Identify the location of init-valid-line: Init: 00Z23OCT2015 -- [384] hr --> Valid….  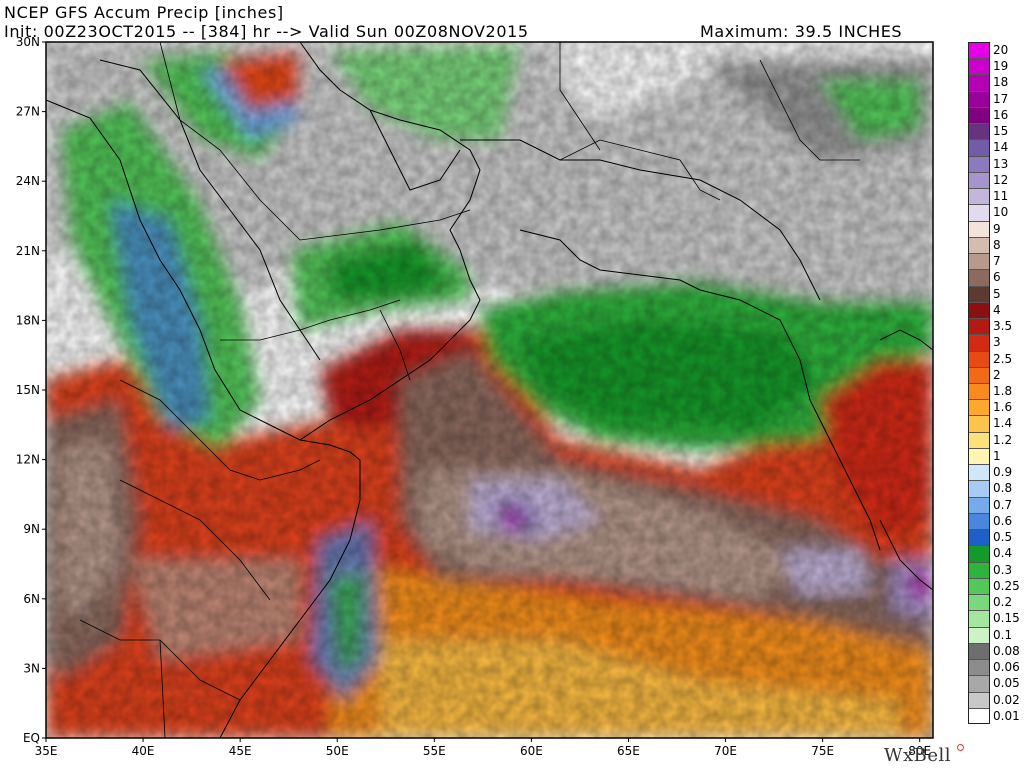
(266, 31).